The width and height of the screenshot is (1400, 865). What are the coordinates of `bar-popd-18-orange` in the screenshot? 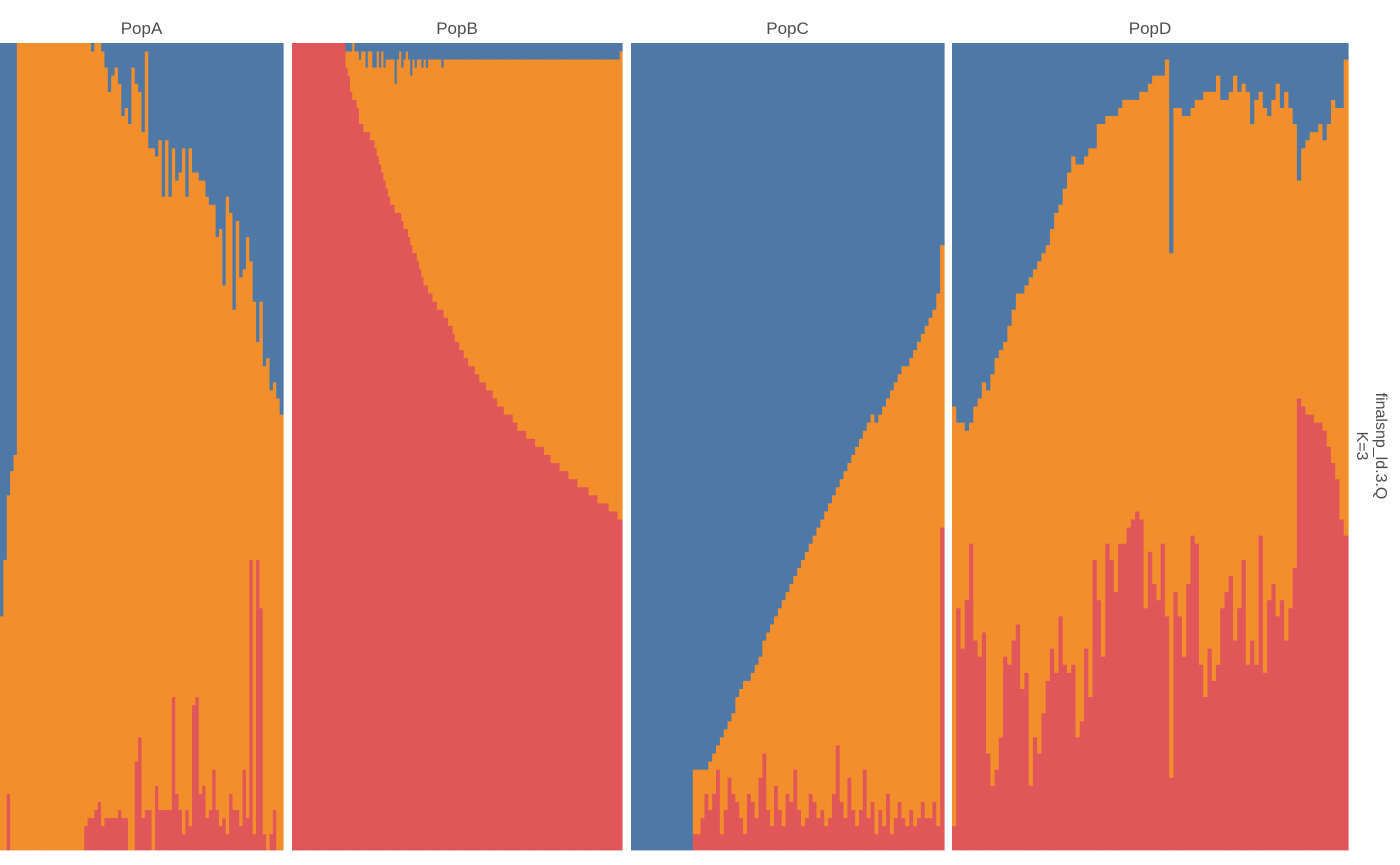 It's located at (1031, 531).